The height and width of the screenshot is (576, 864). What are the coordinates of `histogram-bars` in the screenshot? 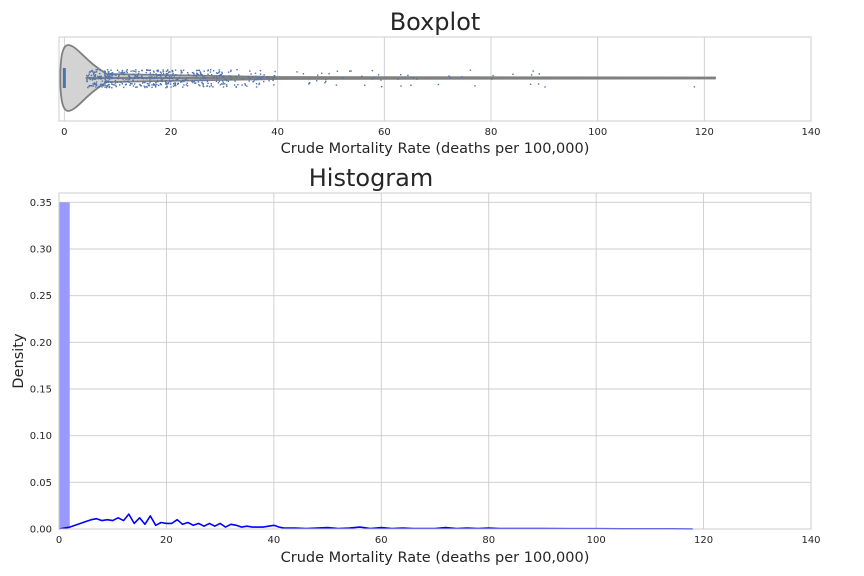 It's located at (64, 366).